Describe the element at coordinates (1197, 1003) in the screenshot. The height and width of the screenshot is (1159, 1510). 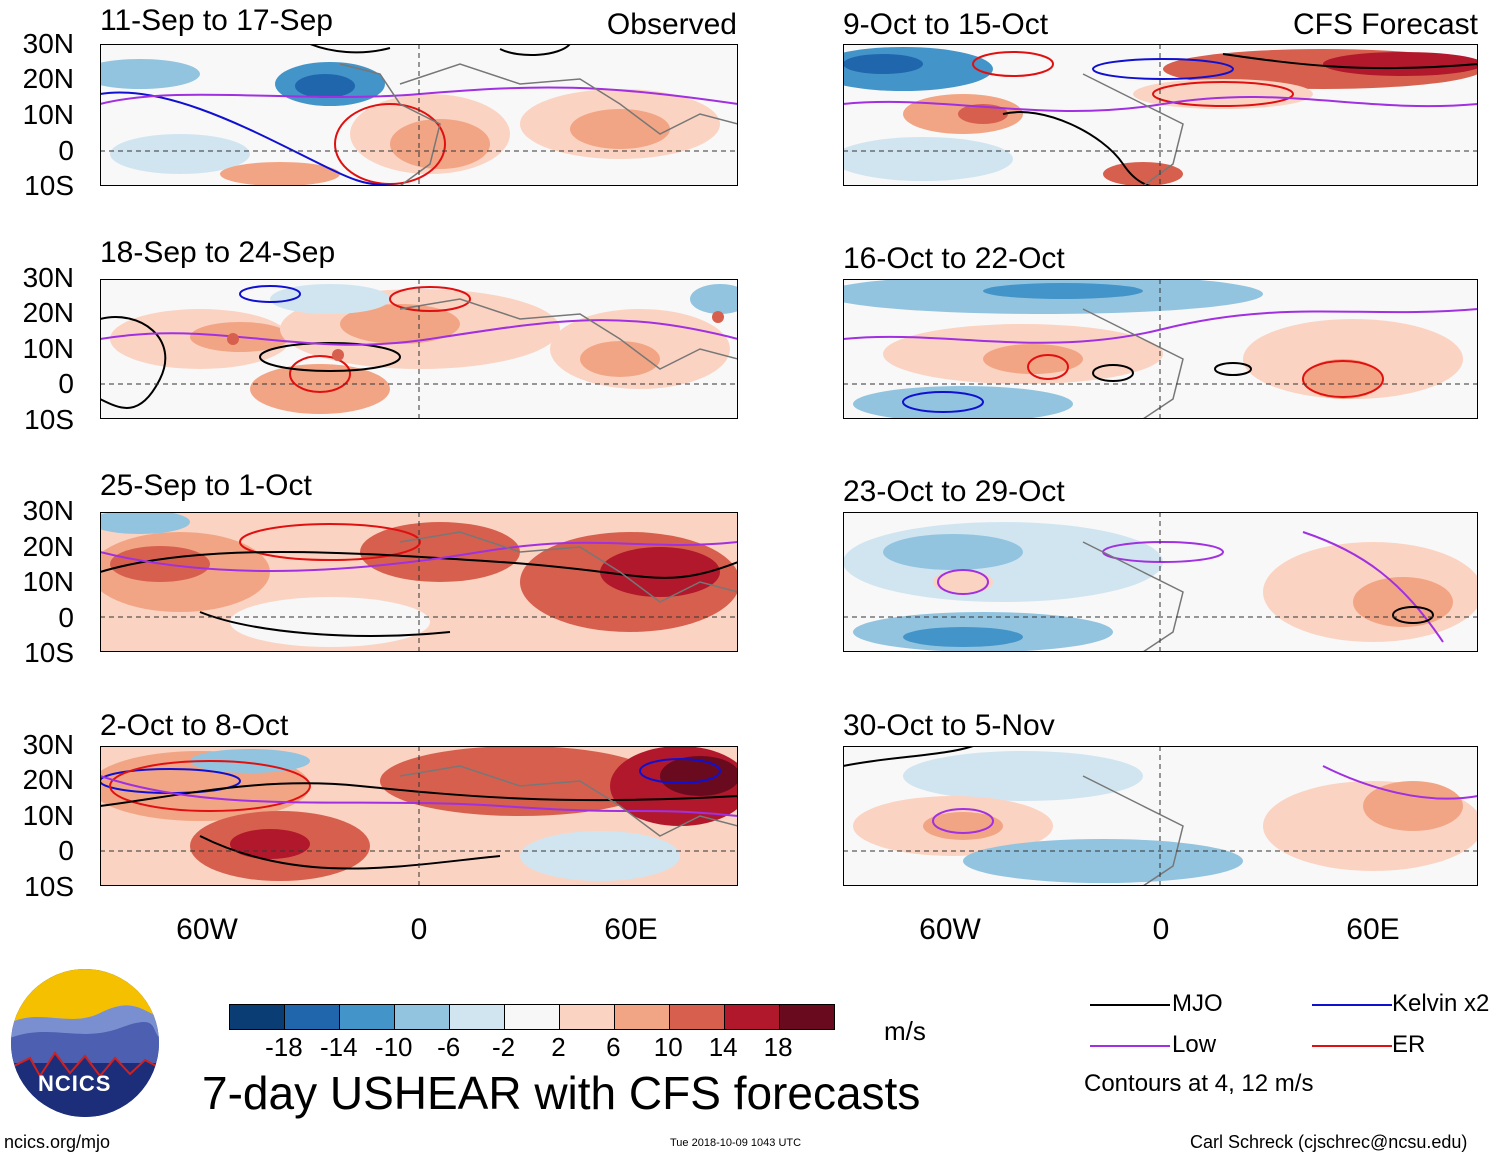
I see `legend-label: MJO` at that location.